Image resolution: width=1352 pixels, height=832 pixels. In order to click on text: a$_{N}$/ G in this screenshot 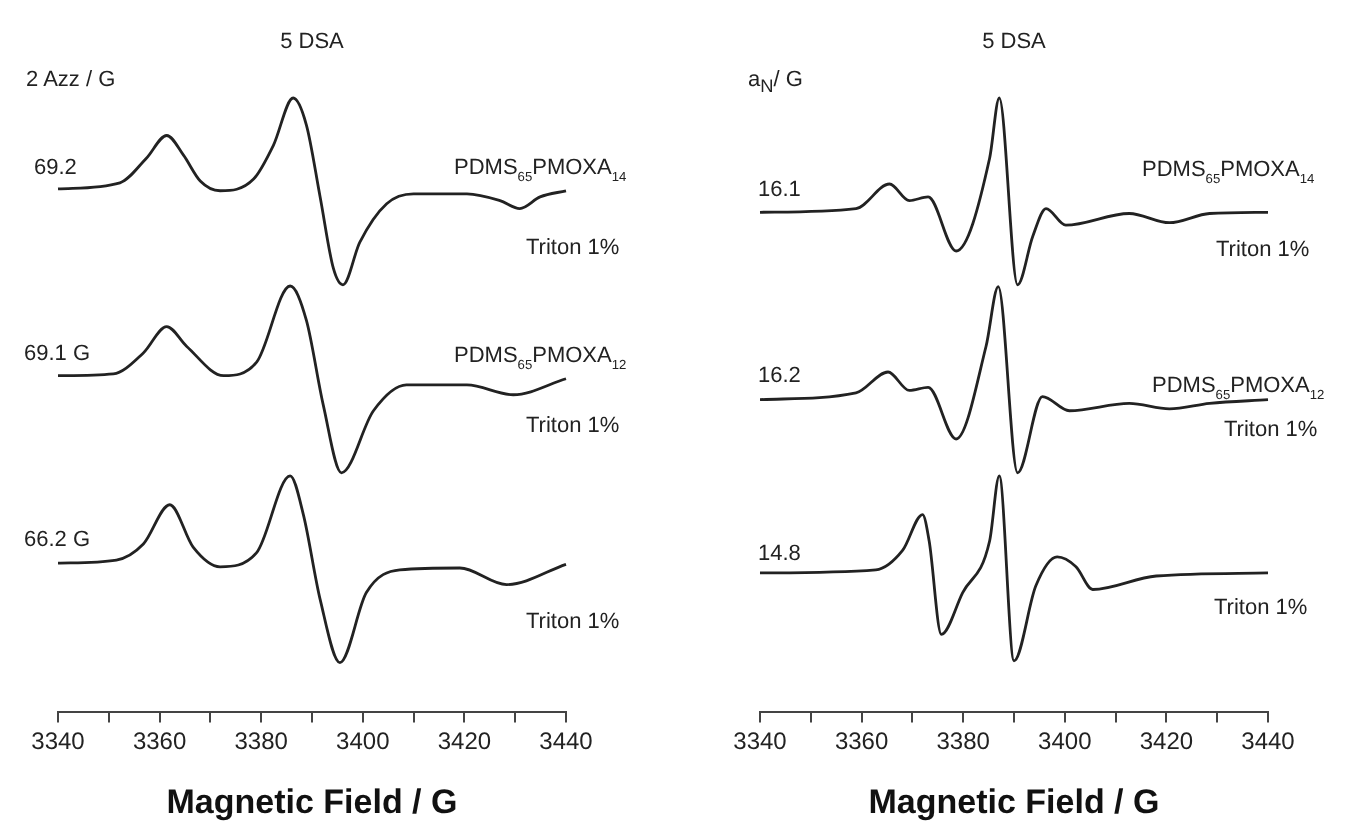, I will do `click(775, 82)`.